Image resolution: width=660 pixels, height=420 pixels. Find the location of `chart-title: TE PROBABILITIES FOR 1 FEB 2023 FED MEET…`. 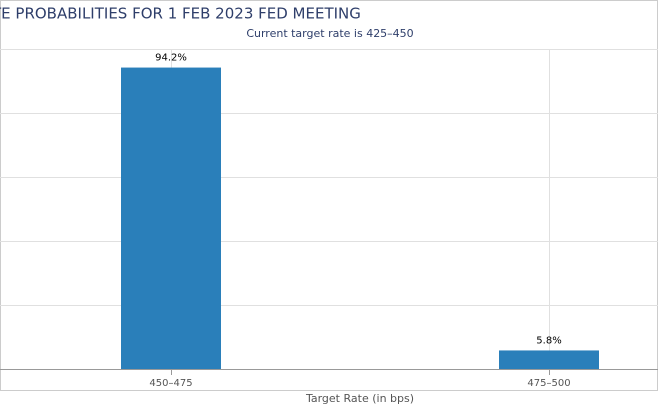

chart-title: TE PROBABILITIES FOR 1 FEB 2023 FED MEET… is located at coordinates (180, 14).